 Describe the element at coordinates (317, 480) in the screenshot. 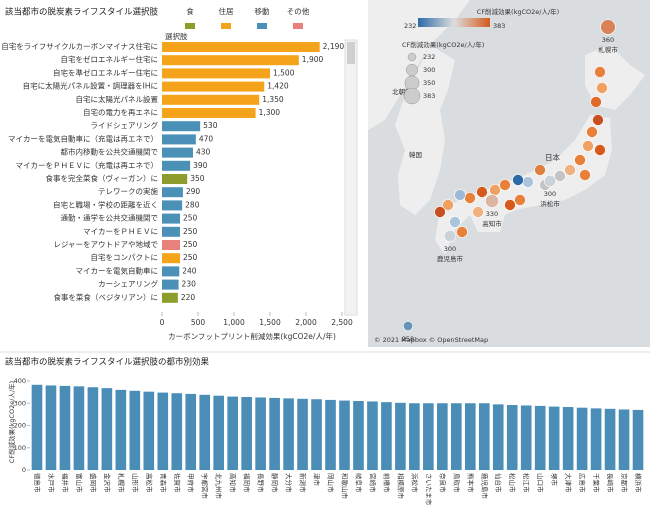

I see `x-tick-label: 津市` at that location.